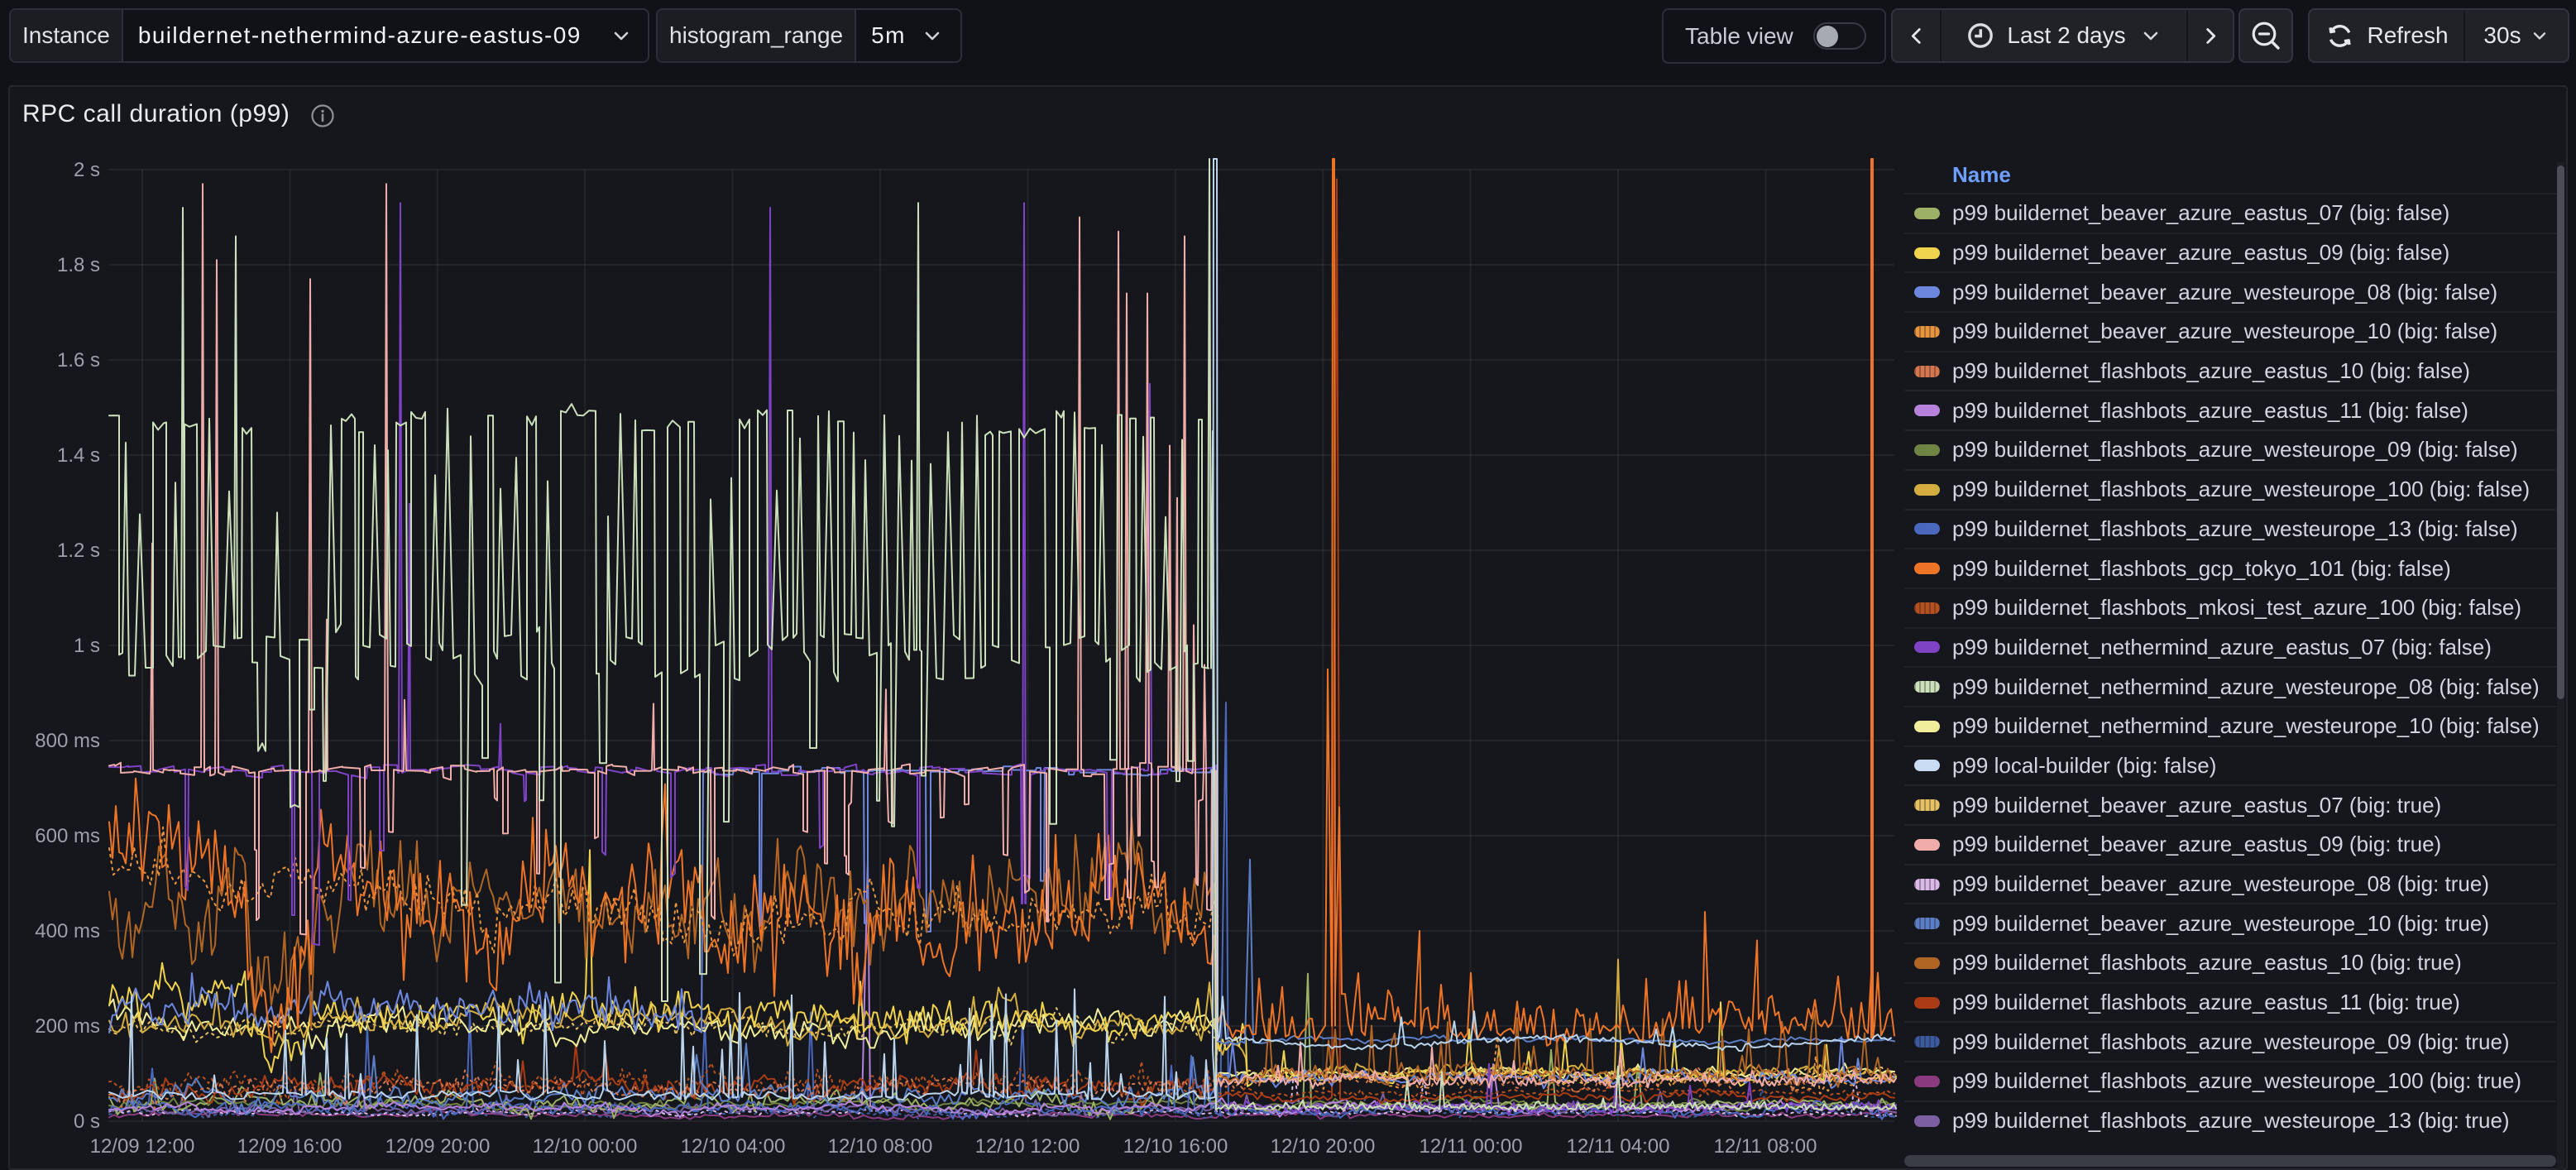  I want to click on svg-text: 12/10 16:00, so click(1175, 1146).